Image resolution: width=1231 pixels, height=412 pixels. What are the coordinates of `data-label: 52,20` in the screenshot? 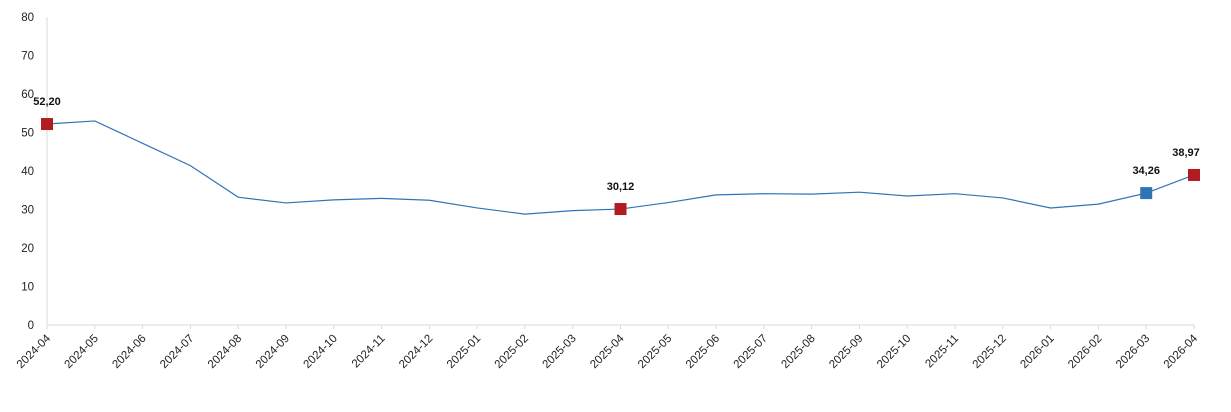 It's located at (47, 102).